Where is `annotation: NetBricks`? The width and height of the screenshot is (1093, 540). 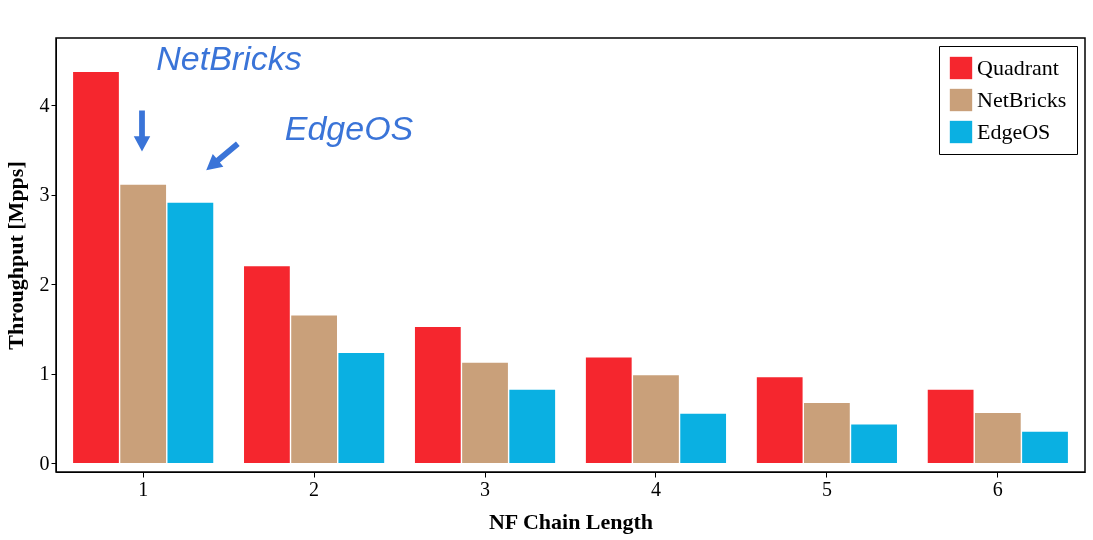 annotation: NetBricks is located at coordinates (229, 58).